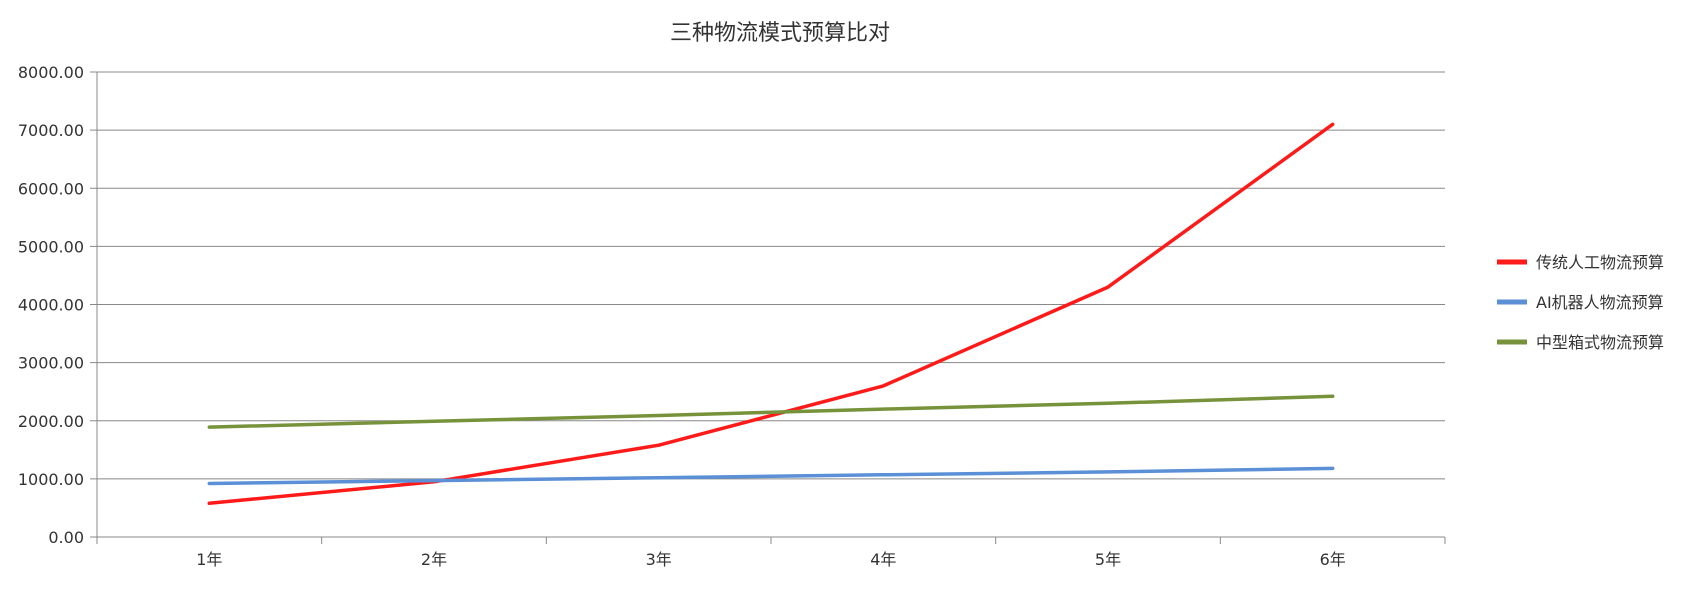 The image size is (1700, 593). I want to click on y-tick-label: 4000.00, so click(51, 305).